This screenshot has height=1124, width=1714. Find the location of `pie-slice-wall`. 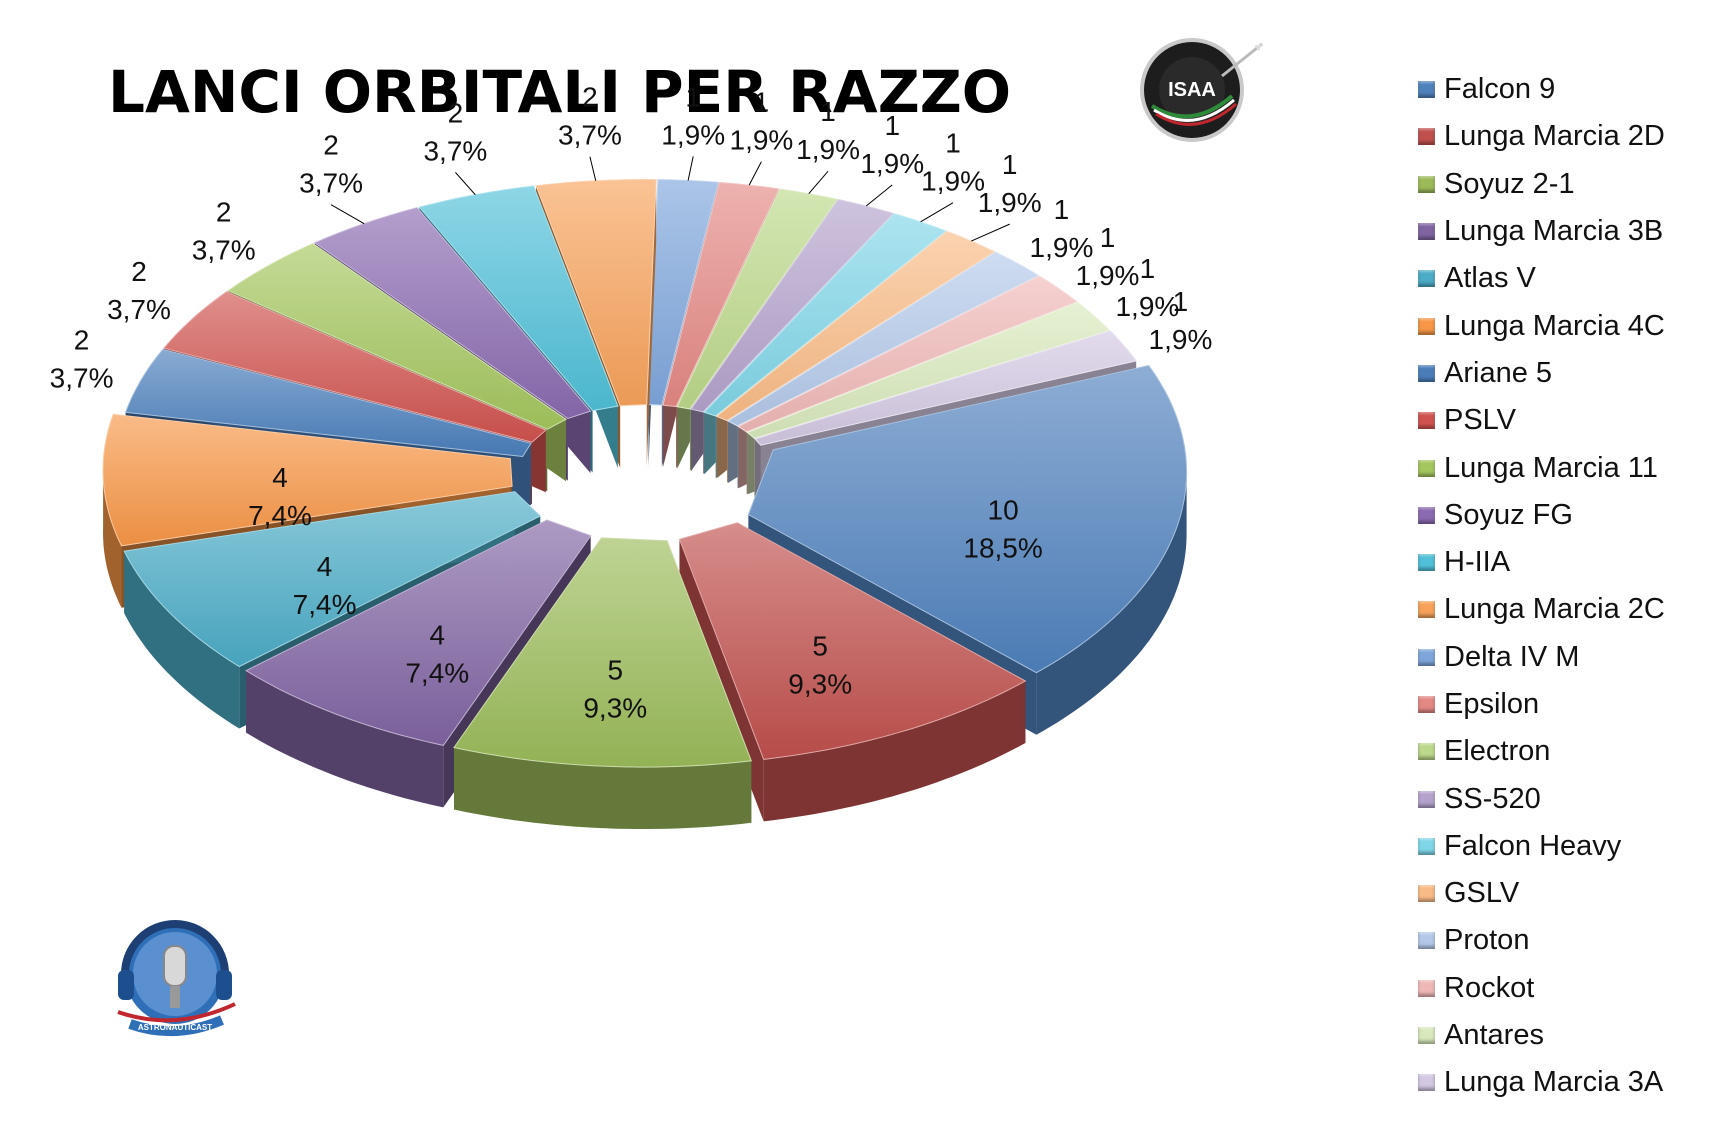

pie-slice-wall is located at coordinates (651, 323).